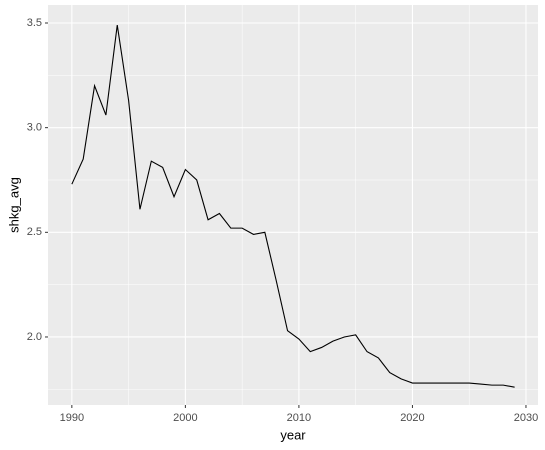 The image size is (545, 450). Describe the element at coordinates (72, 418) in the screenshot. I see `x-tick-label: 1990` at that location.